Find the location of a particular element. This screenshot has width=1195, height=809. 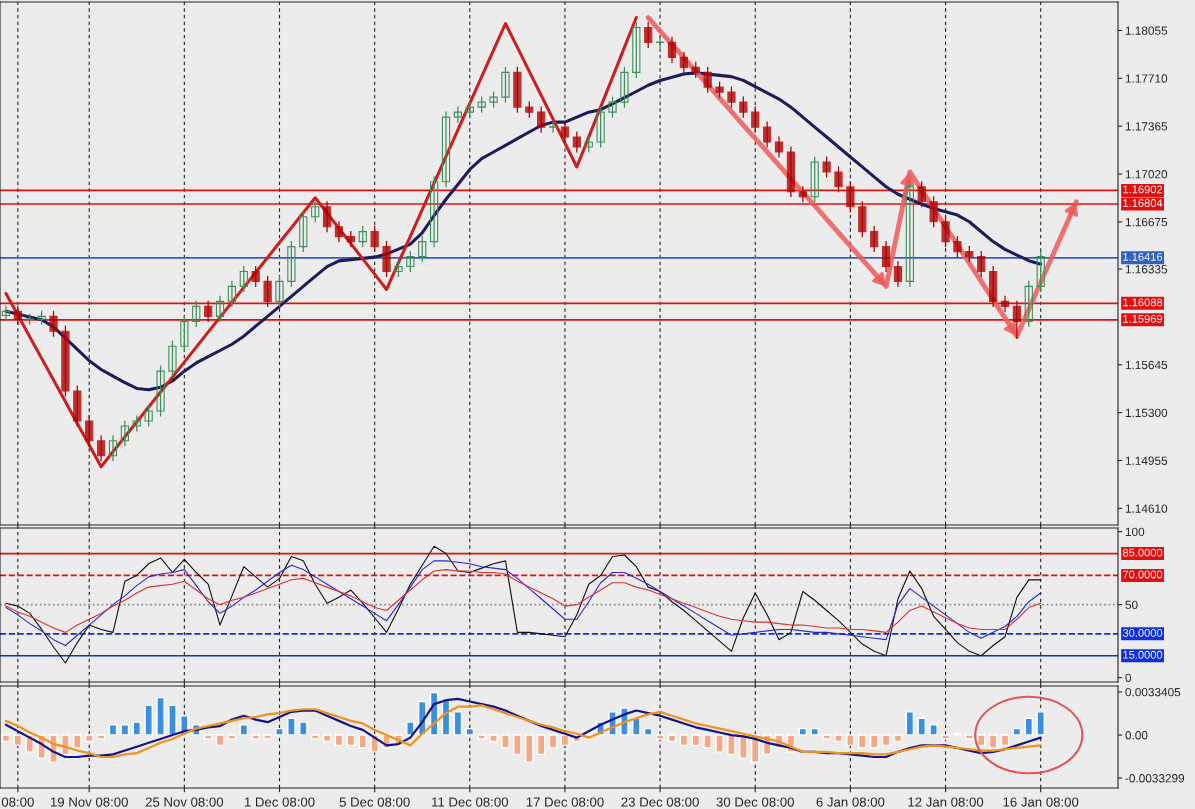

x-tick-label: 11 Dec 08:00 is located at coordinates (470, 802).